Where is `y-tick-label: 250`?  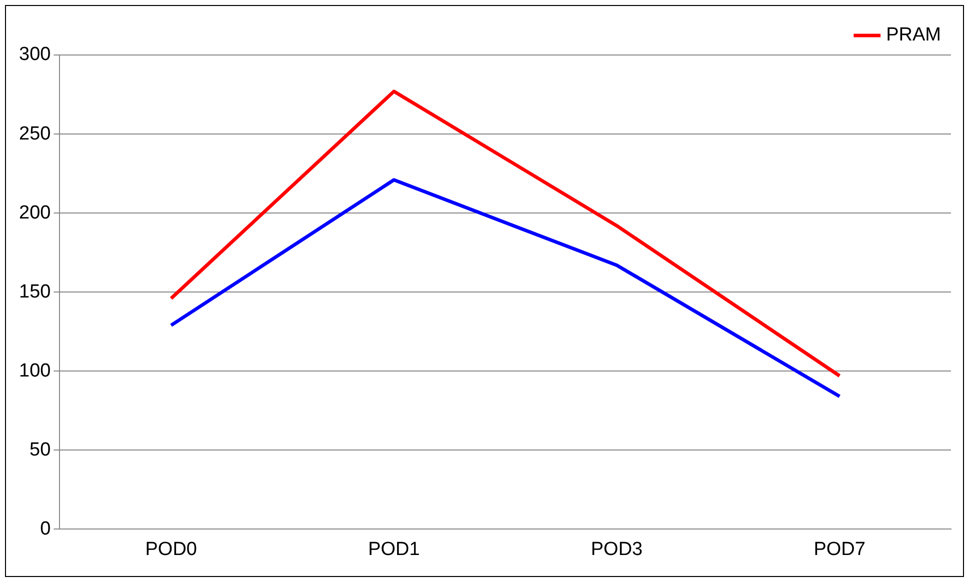 y-tick-label: 250 is located at coordinates (35, 133).